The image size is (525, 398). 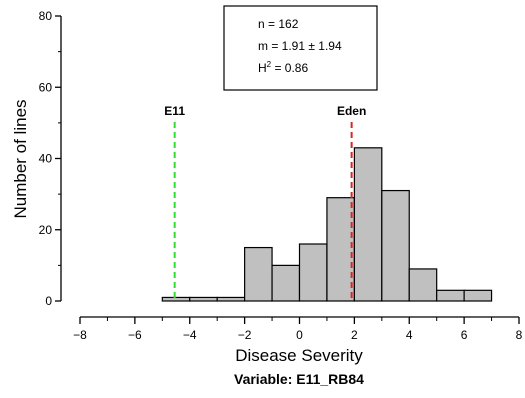 What do you see at coordinates (299, 355) in the screenshot?
I see `x-axis-title: Disease Severity` at bounding box center [299, 355].